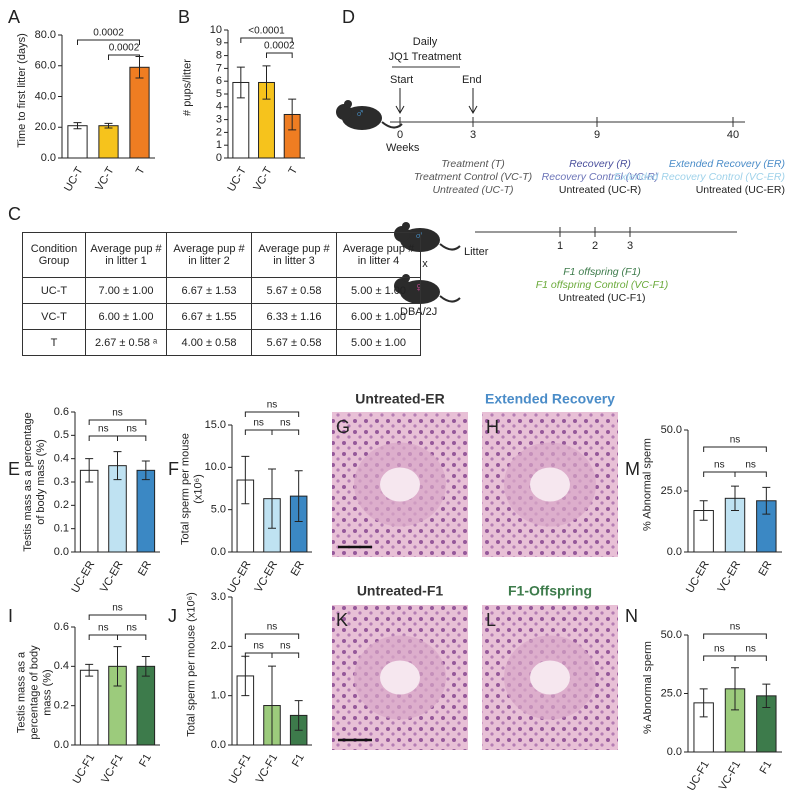  I want to click on y-tick-label: 10.0, so click(215, 467).